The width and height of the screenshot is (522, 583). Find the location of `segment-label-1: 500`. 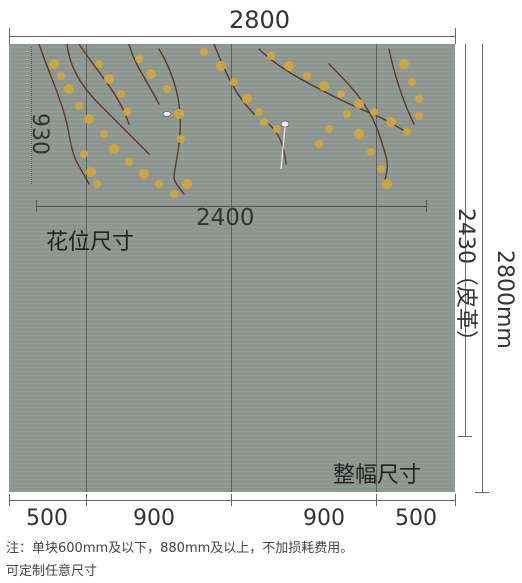

segment-label-1: 500 is located at coordinates (47, 518).